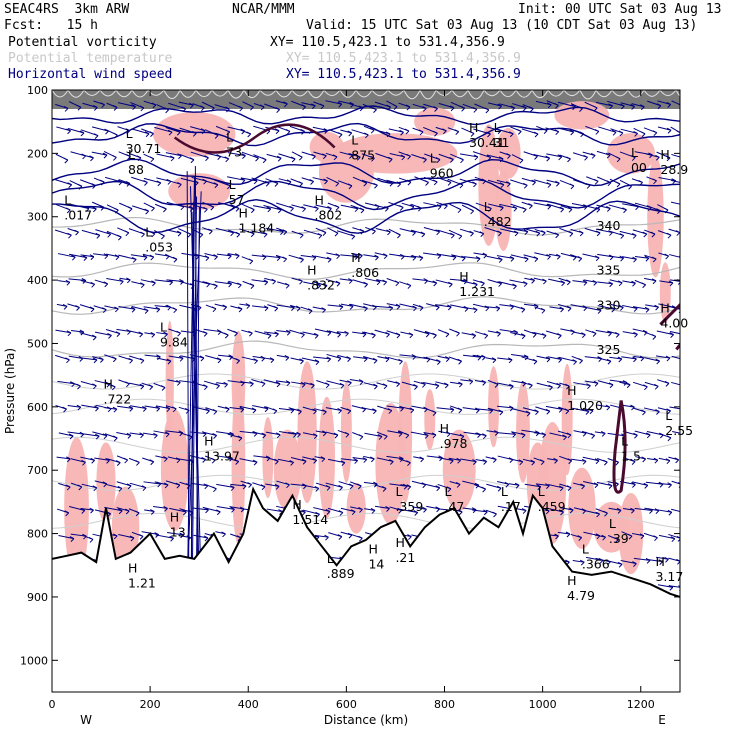 This screenshot has height=740, width=740. I want to click on extremum-type-label: H, so click(463, 276).